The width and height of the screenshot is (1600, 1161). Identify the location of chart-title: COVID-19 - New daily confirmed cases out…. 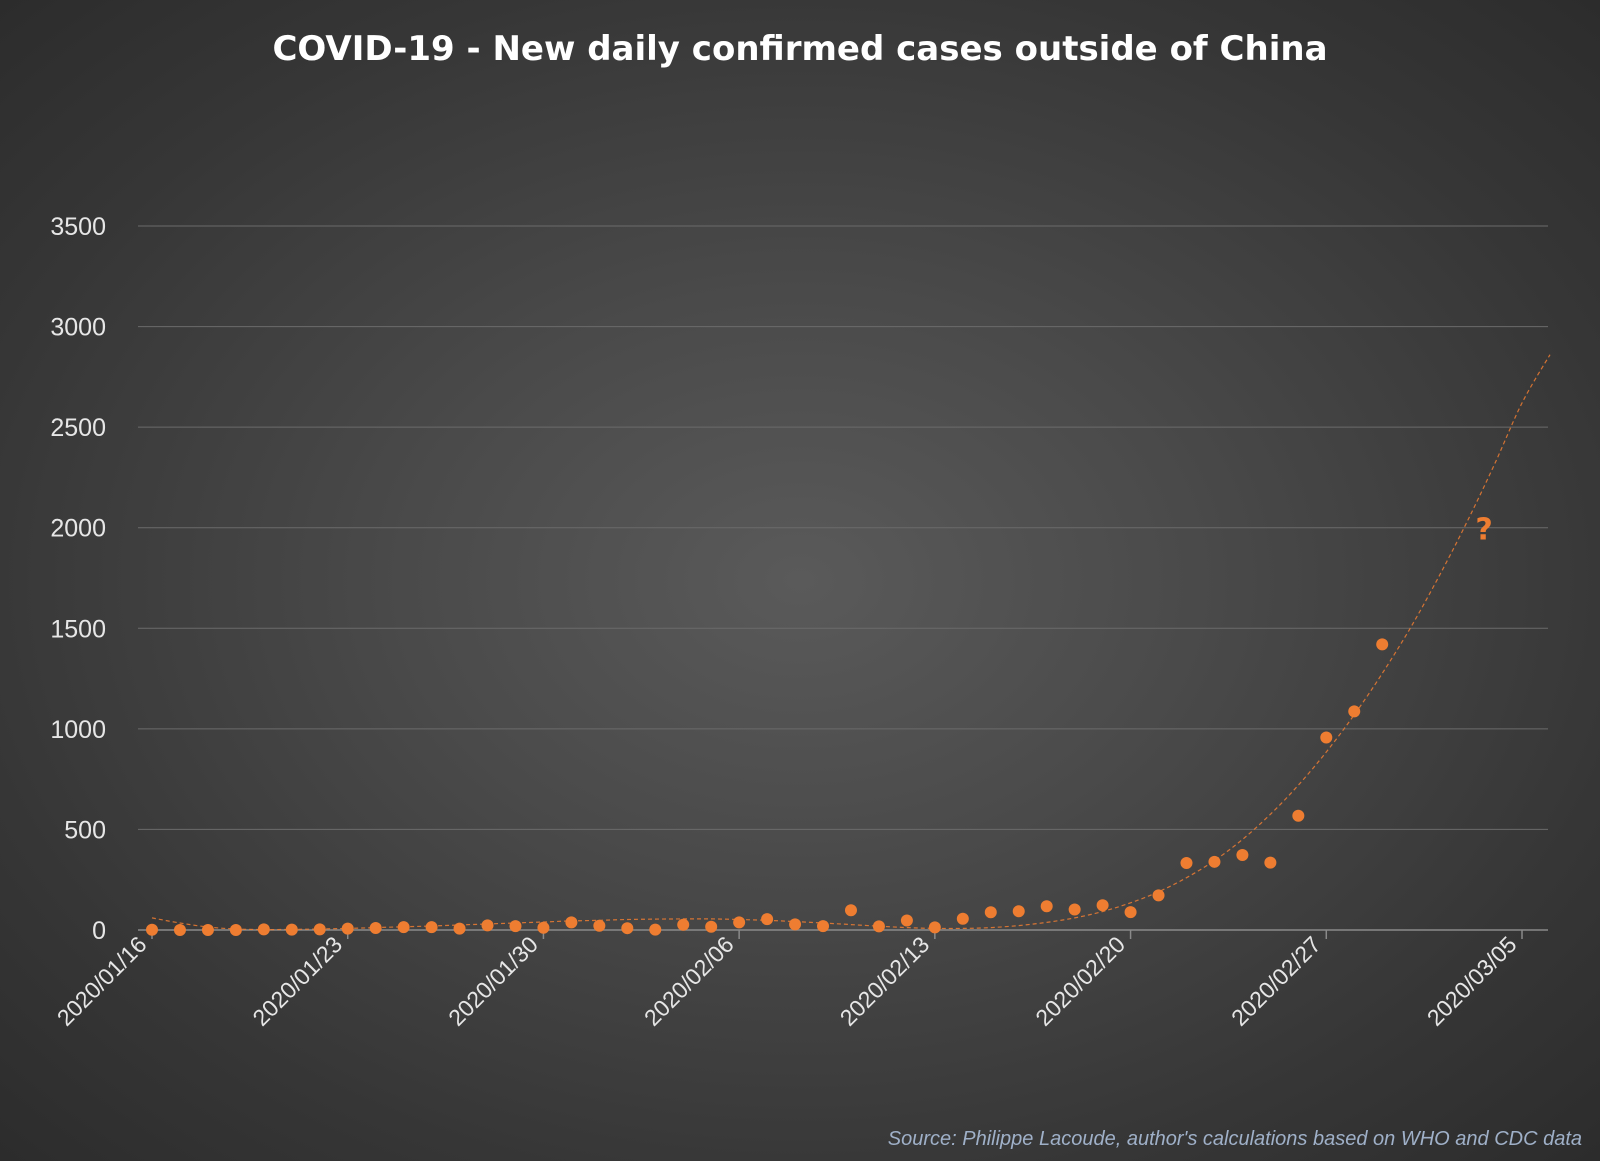
(799, 49).